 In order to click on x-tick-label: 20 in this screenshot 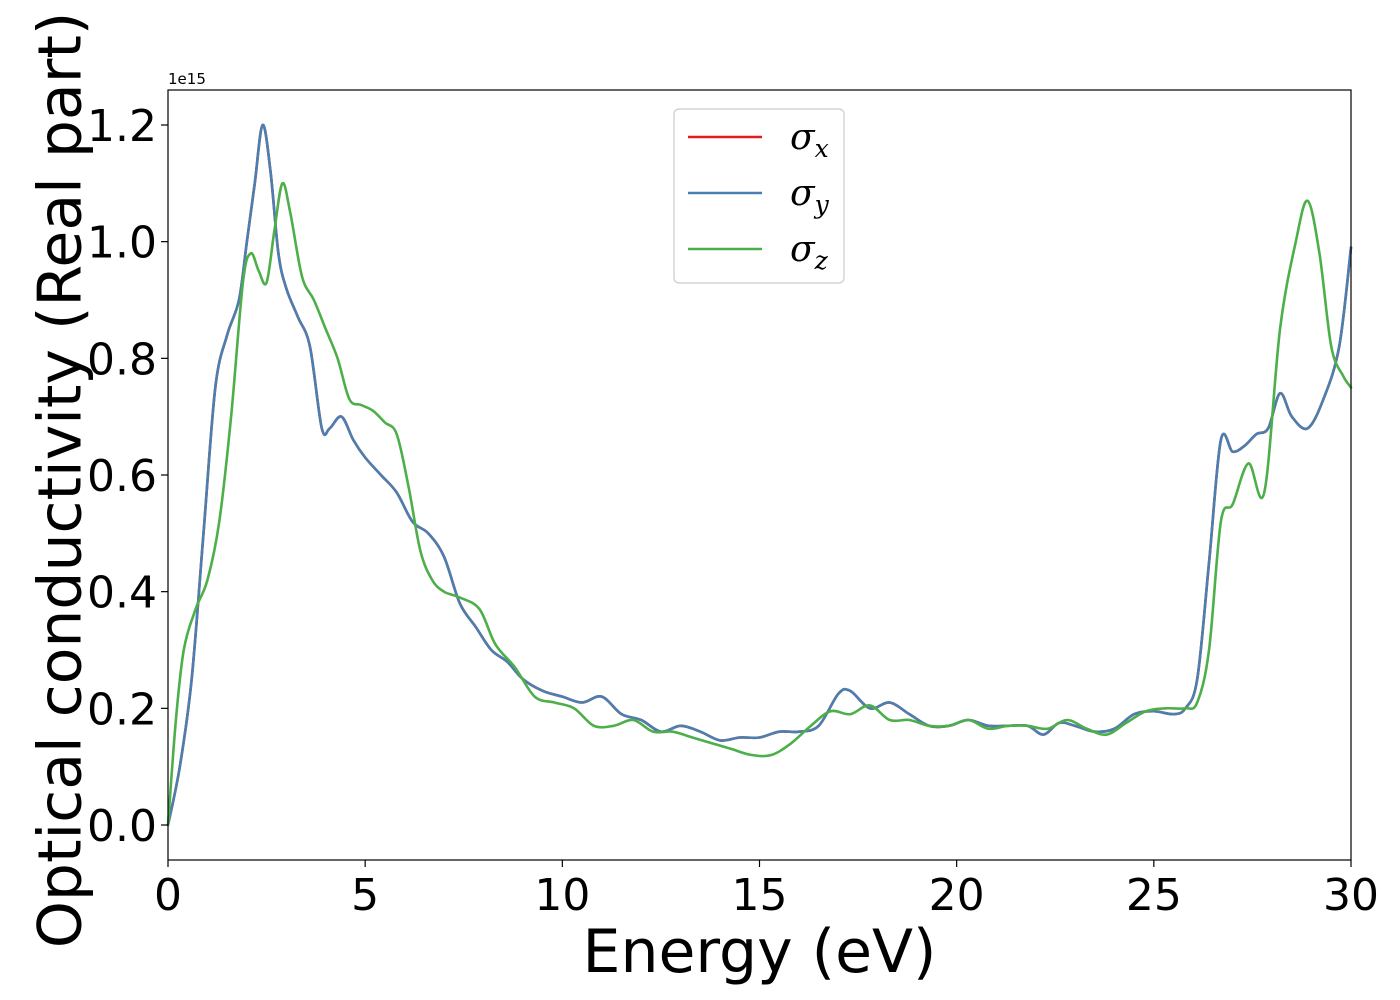, I will do `click(957, 895)`.